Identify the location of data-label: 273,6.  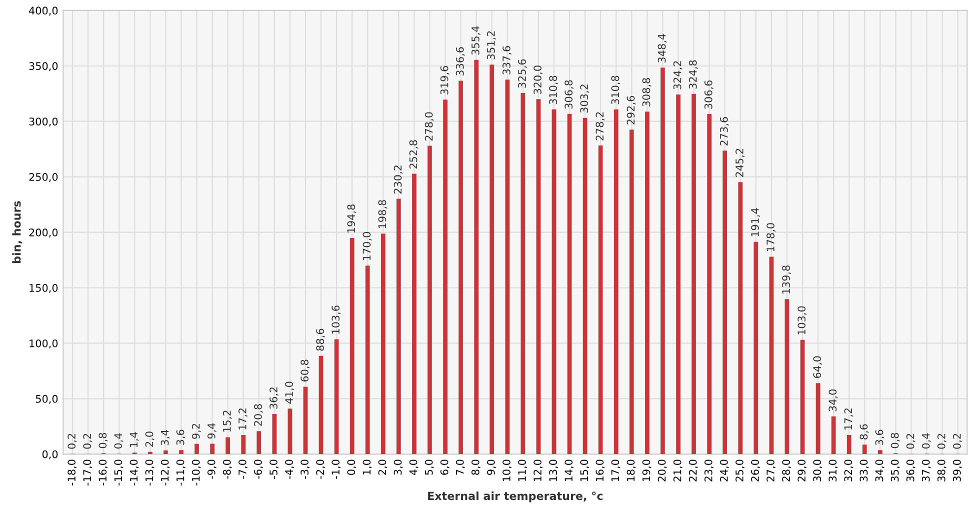
(724, 131).